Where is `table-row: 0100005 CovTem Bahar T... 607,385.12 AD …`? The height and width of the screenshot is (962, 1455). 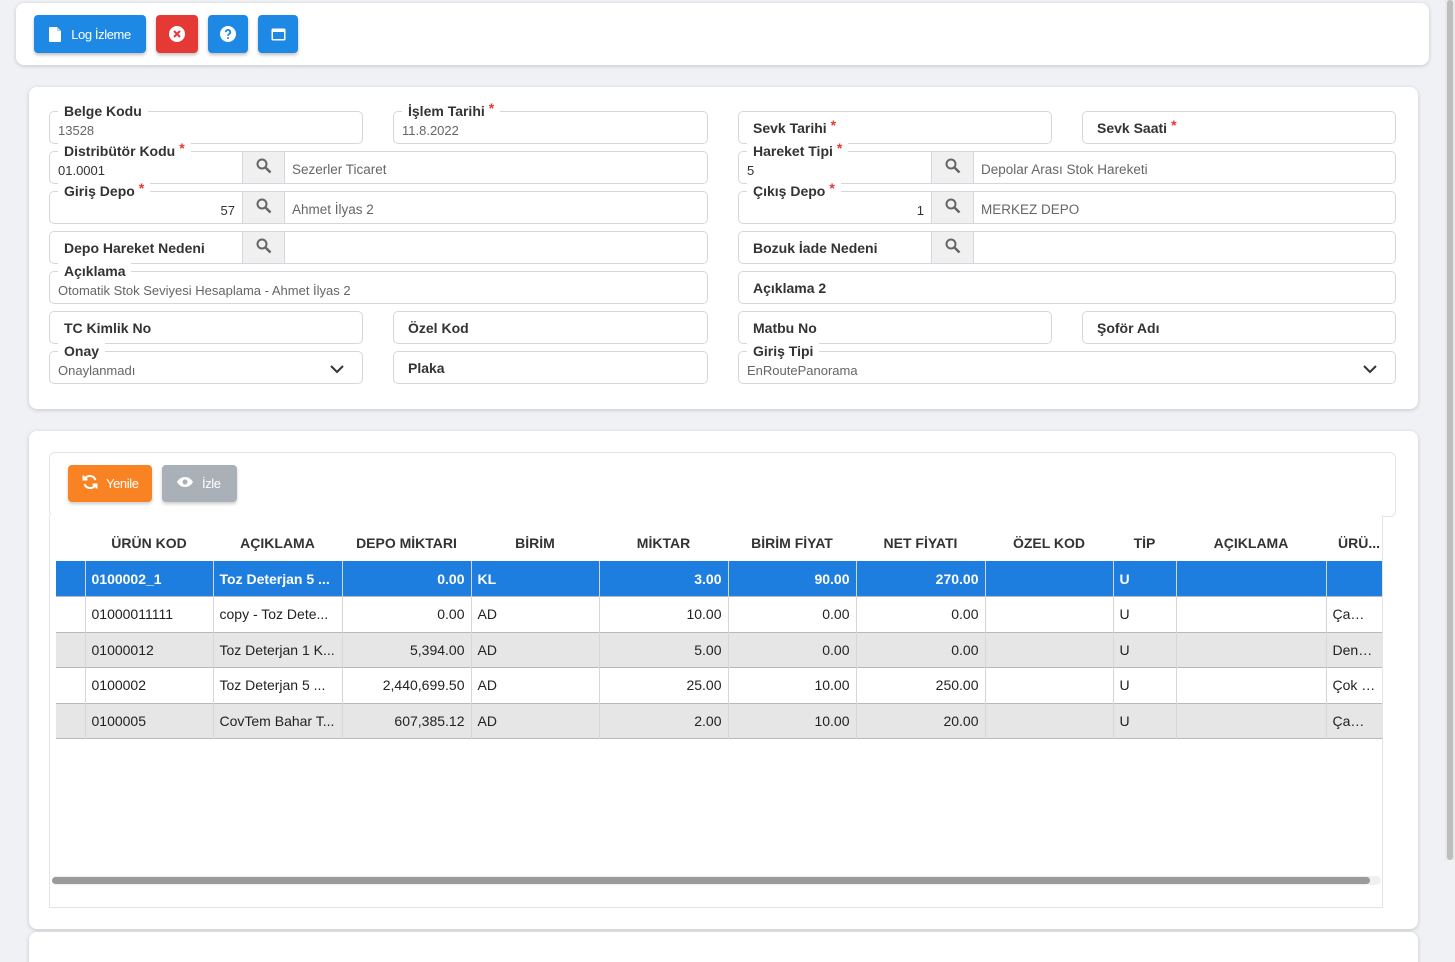
table-row: 0100005 CovTem Bahar T... 607,385.12 AD … is located at coordinates (719, 721).